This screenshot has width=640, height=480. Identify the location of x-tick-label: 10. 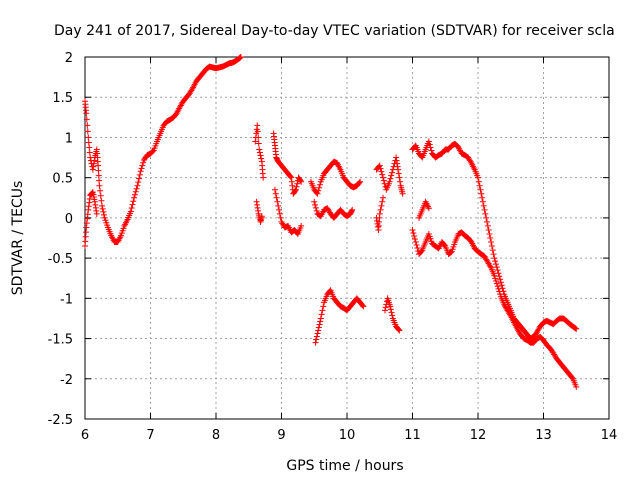
(347, 435).